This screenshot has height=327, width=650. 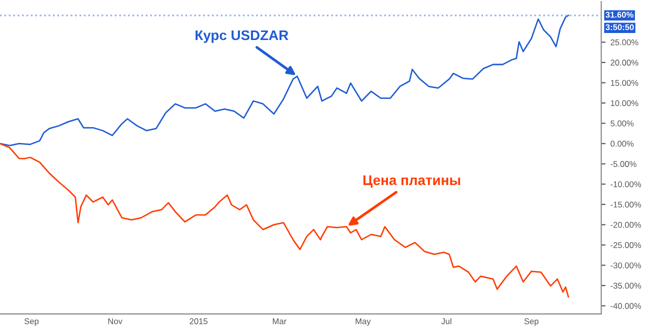 What do you see at coordinates (279, 321) in the screenshot?
I see `x-tick-label: Mar` at bounding box center [279, 321].